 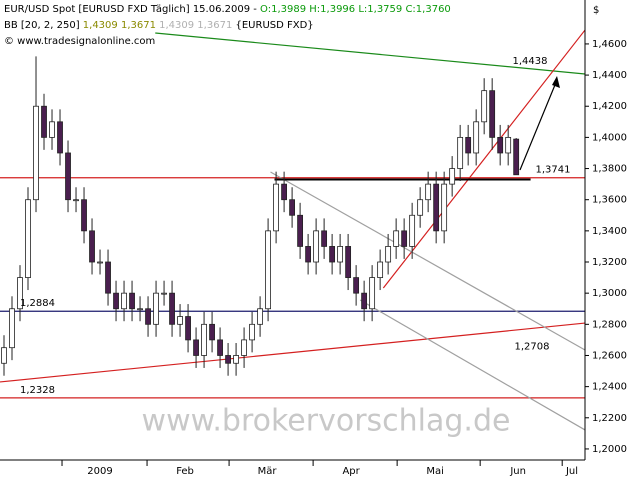 I want to click on arrow, so click(x=538, y=125).